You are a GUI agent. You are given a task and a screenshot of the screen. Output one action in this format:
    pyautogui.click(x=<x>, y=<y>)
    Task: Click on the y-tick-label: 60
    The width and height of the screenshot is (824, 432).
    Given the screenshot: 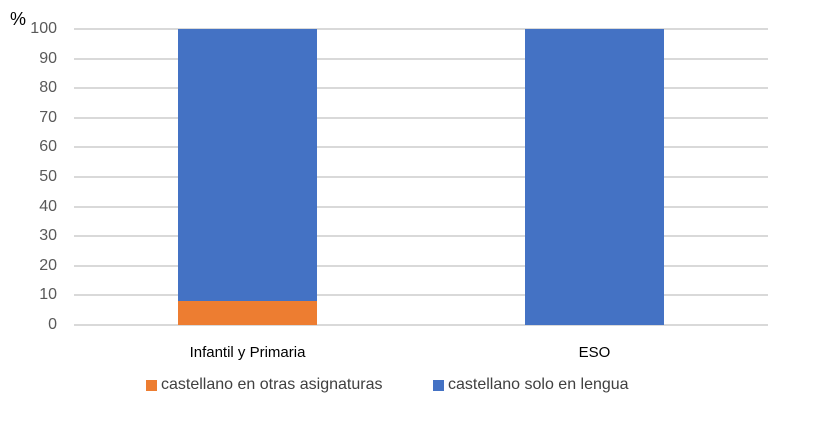 What is the action you would take?
    pyautogui.click(x=48, y=147)
    